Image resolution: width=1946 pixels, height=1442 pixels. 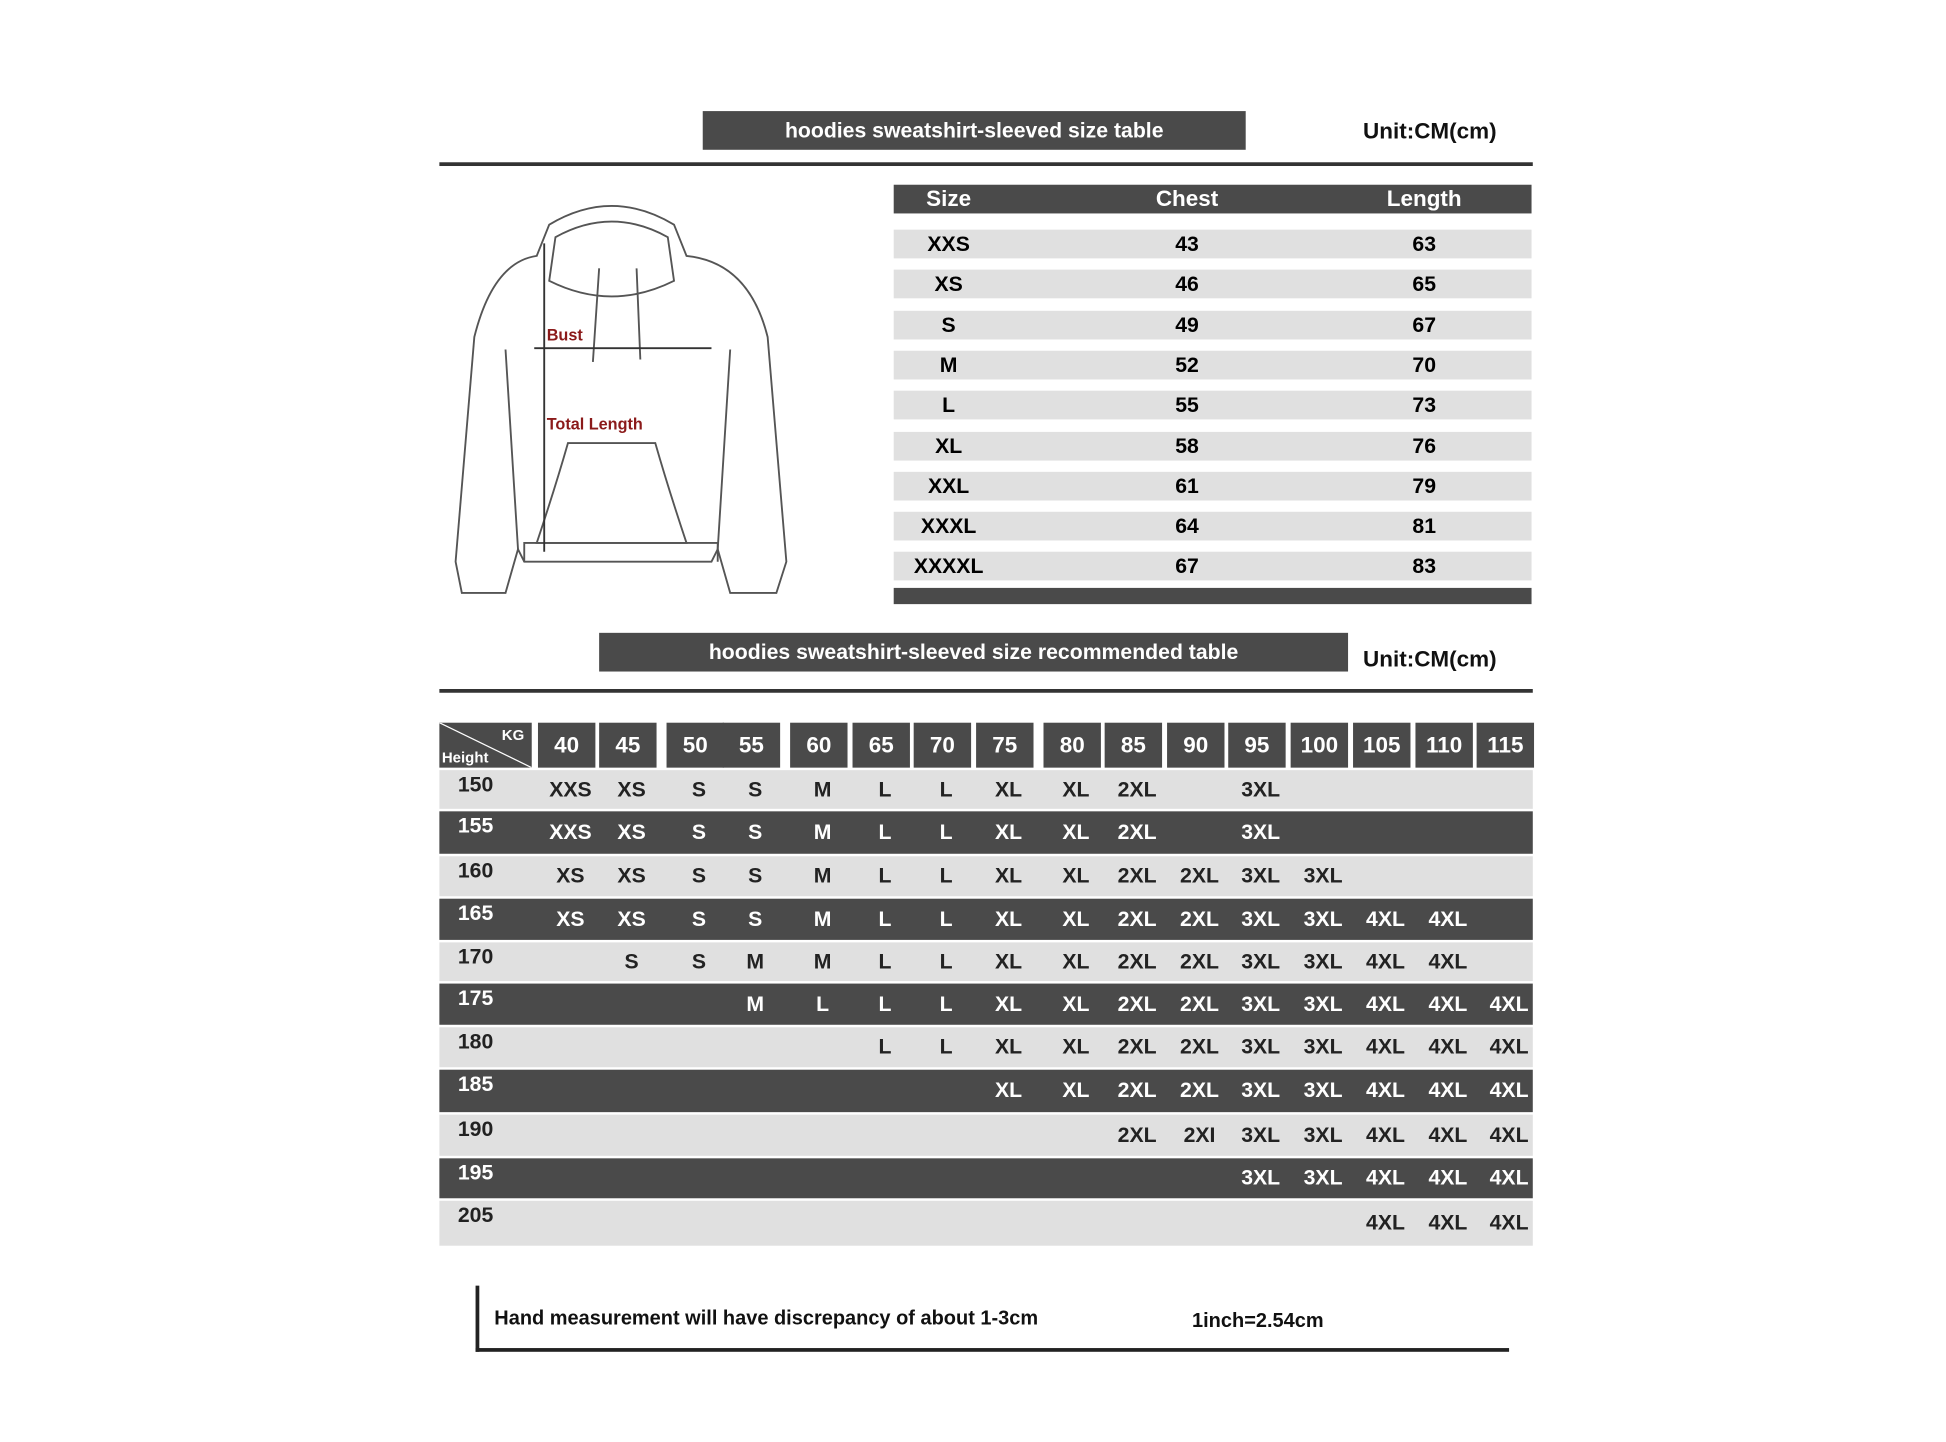 I want to click on kg-label: KG, so click(x=513, y=735).